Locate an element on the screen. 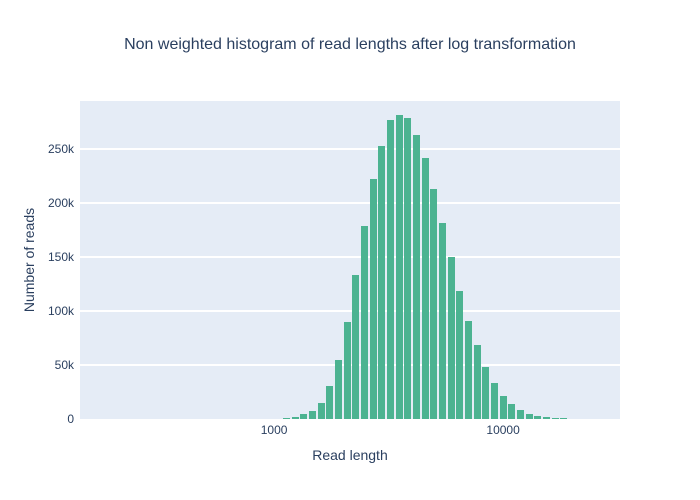 The height and width of the screenshot is (500, 700). y-tick-label: 200k is located at coordinates (60, 202).